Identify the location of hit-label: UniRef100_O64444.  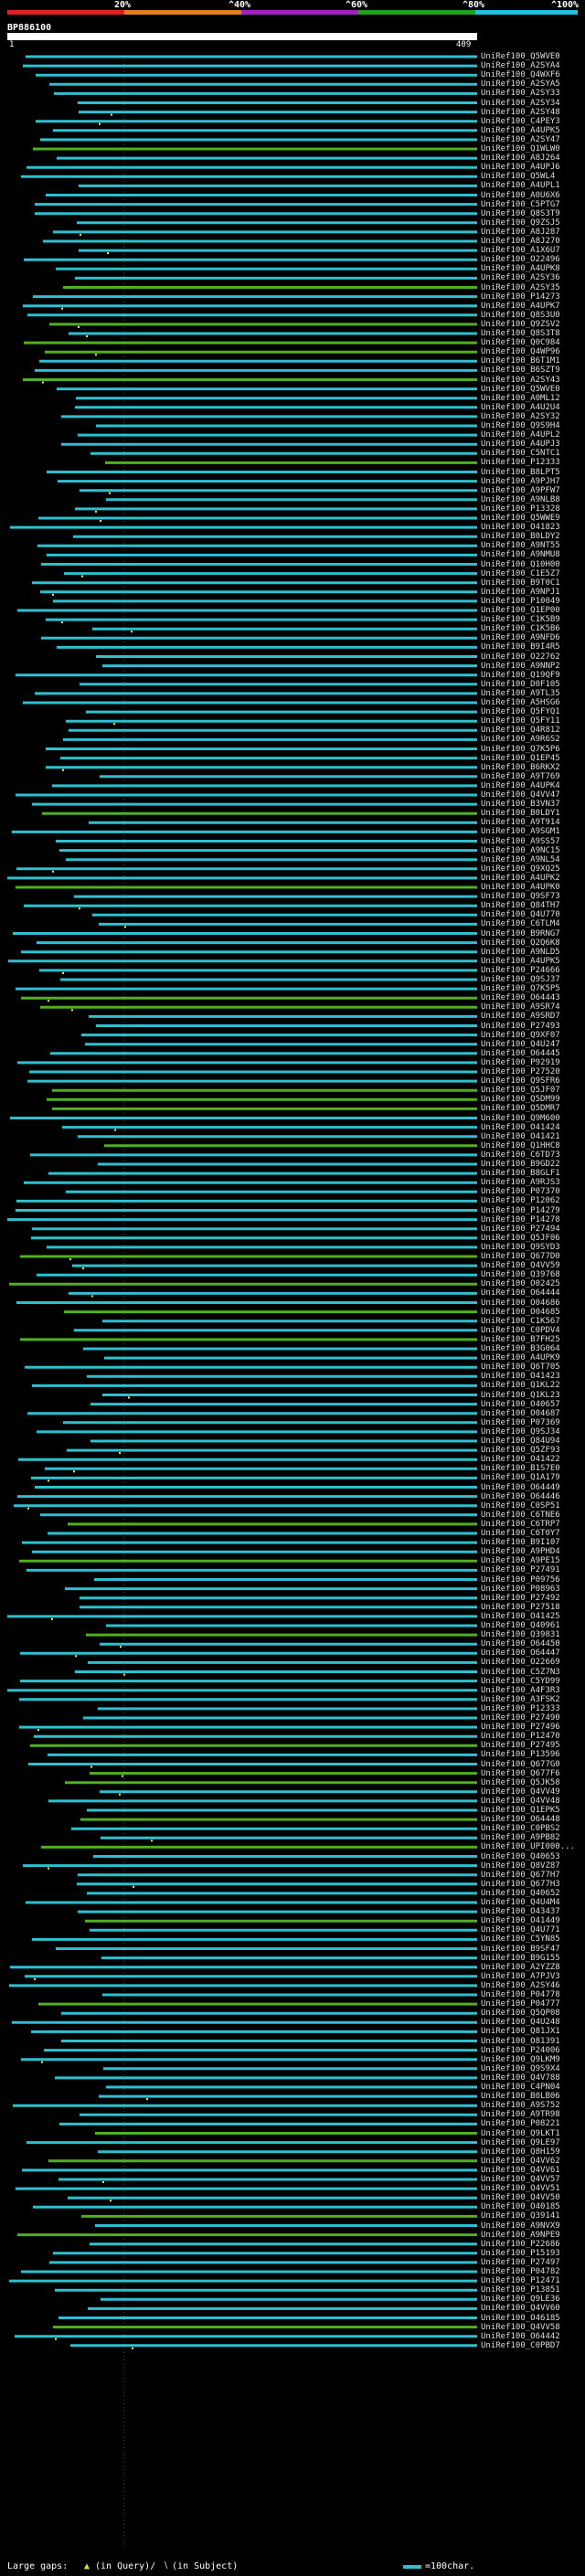
(520, 1293).